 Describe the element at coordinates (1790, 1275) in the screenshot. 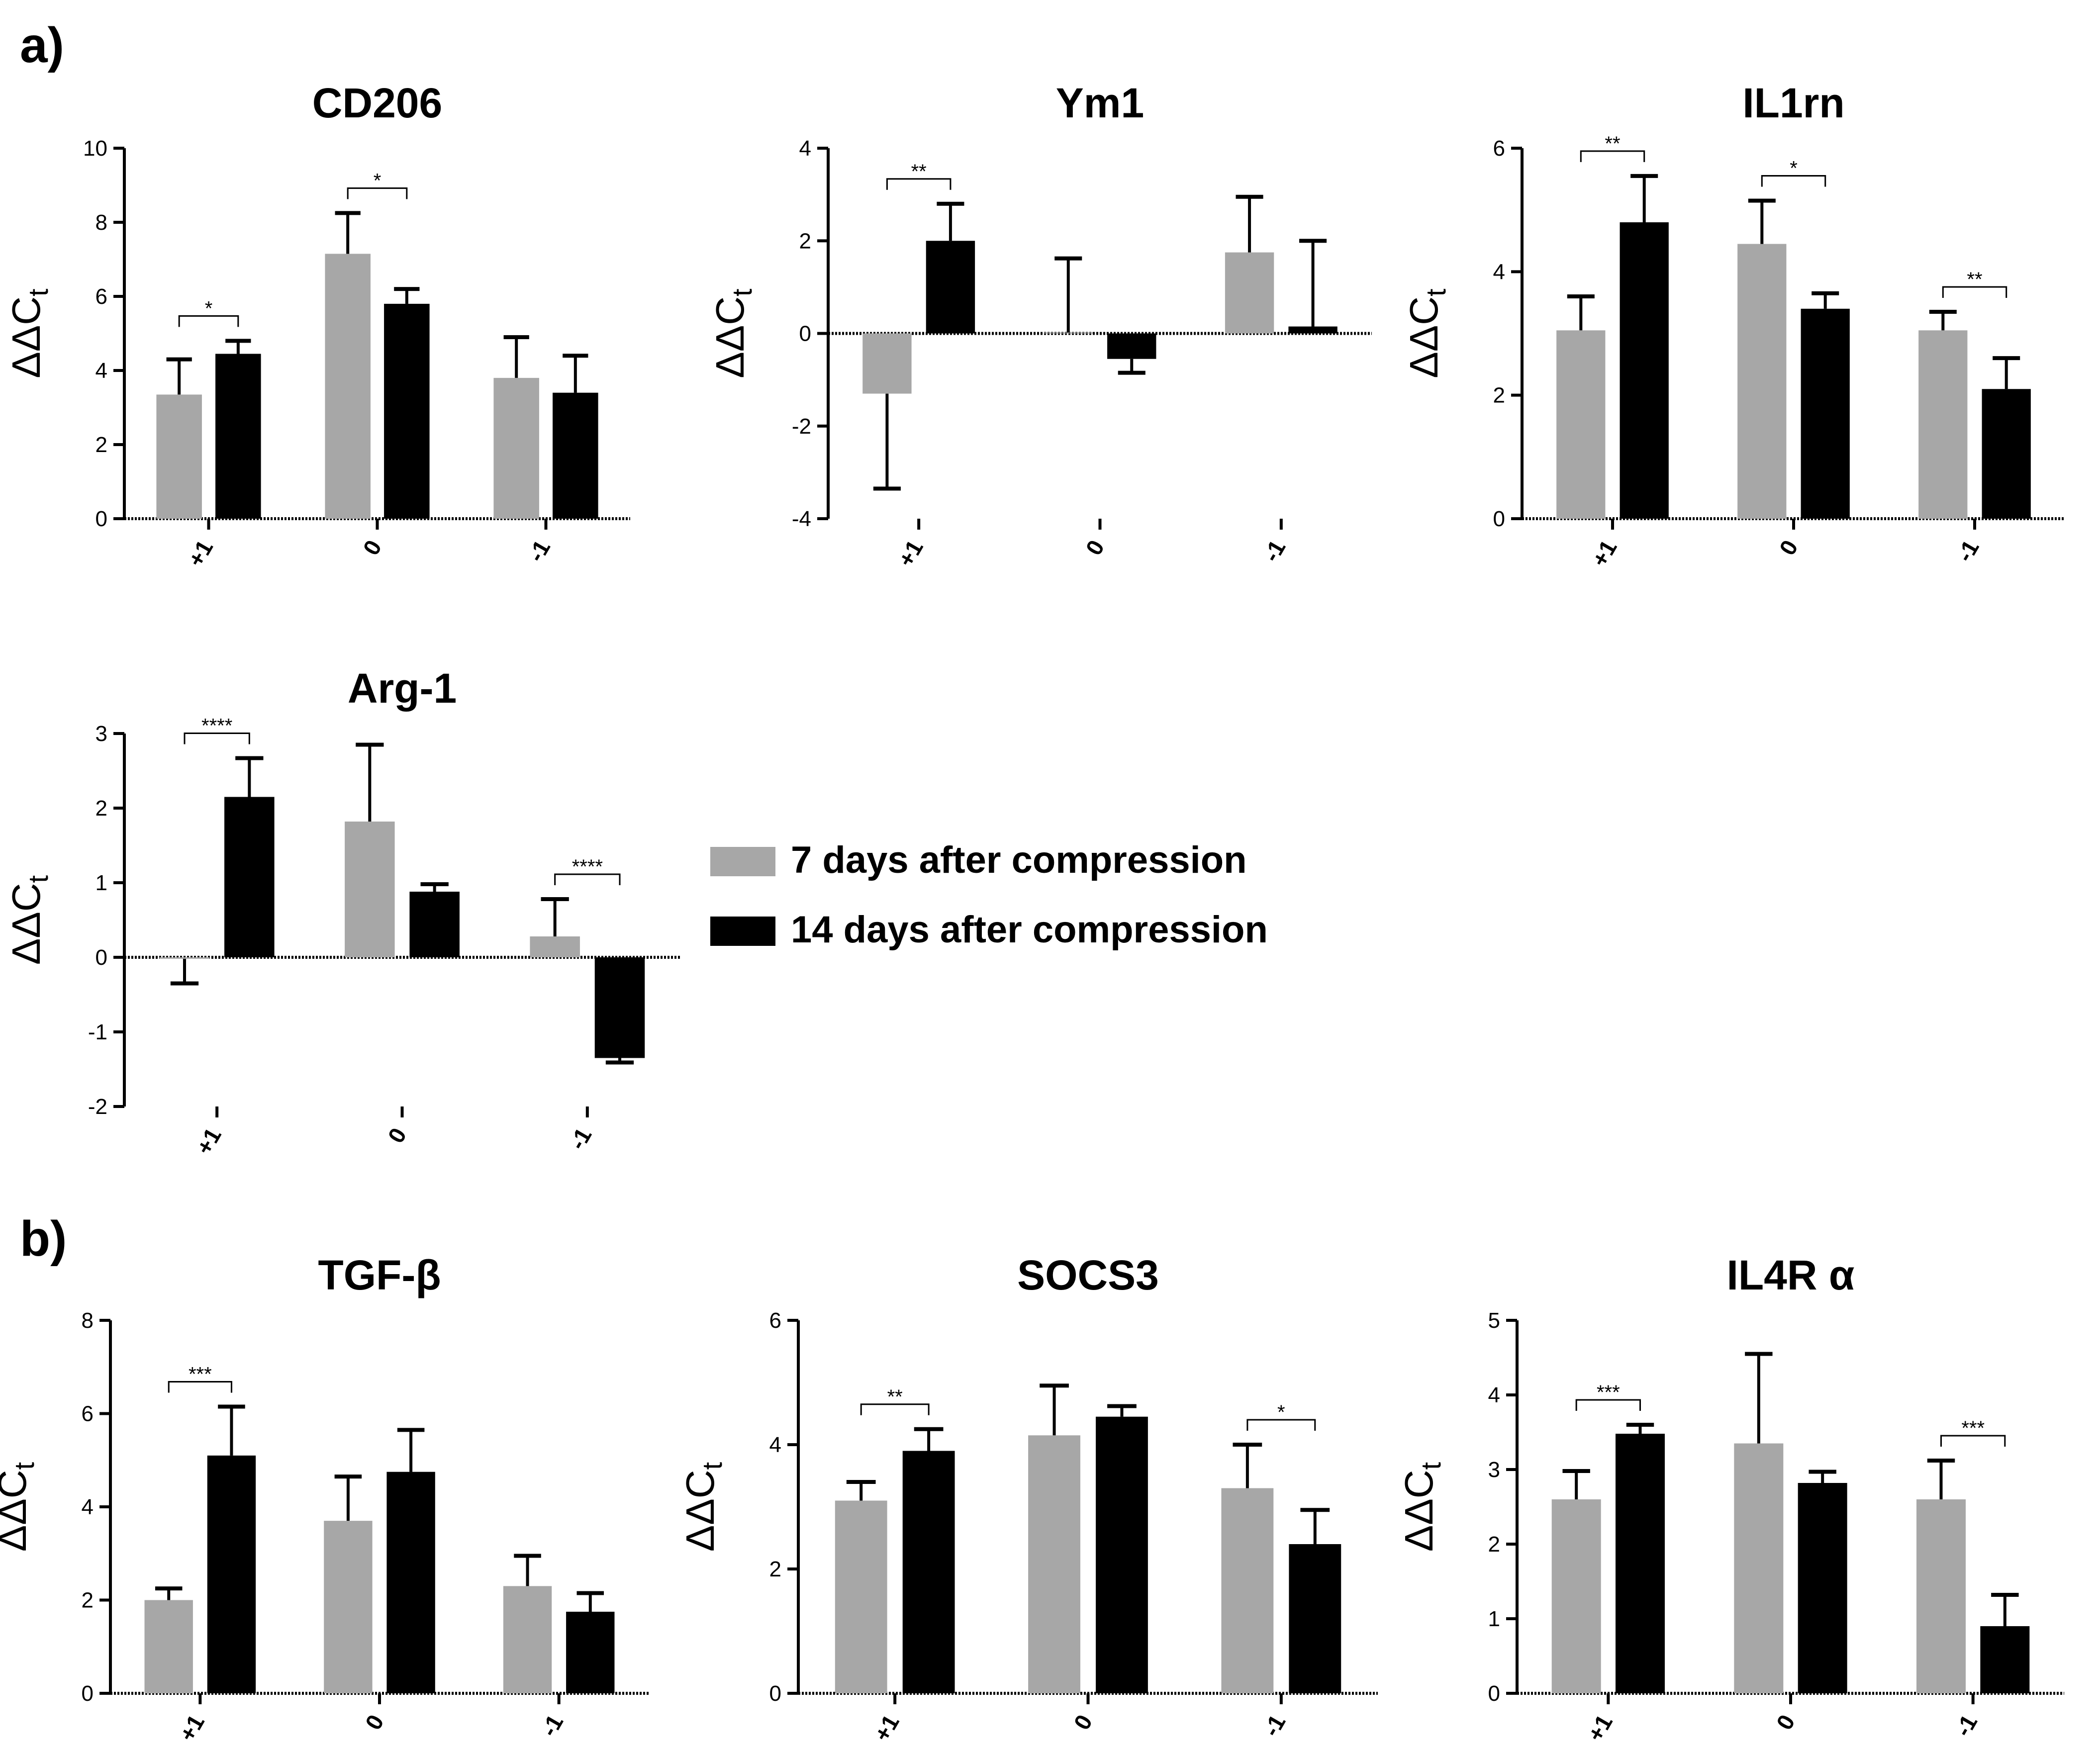

I see `chart-title: IL4R α` at that location.